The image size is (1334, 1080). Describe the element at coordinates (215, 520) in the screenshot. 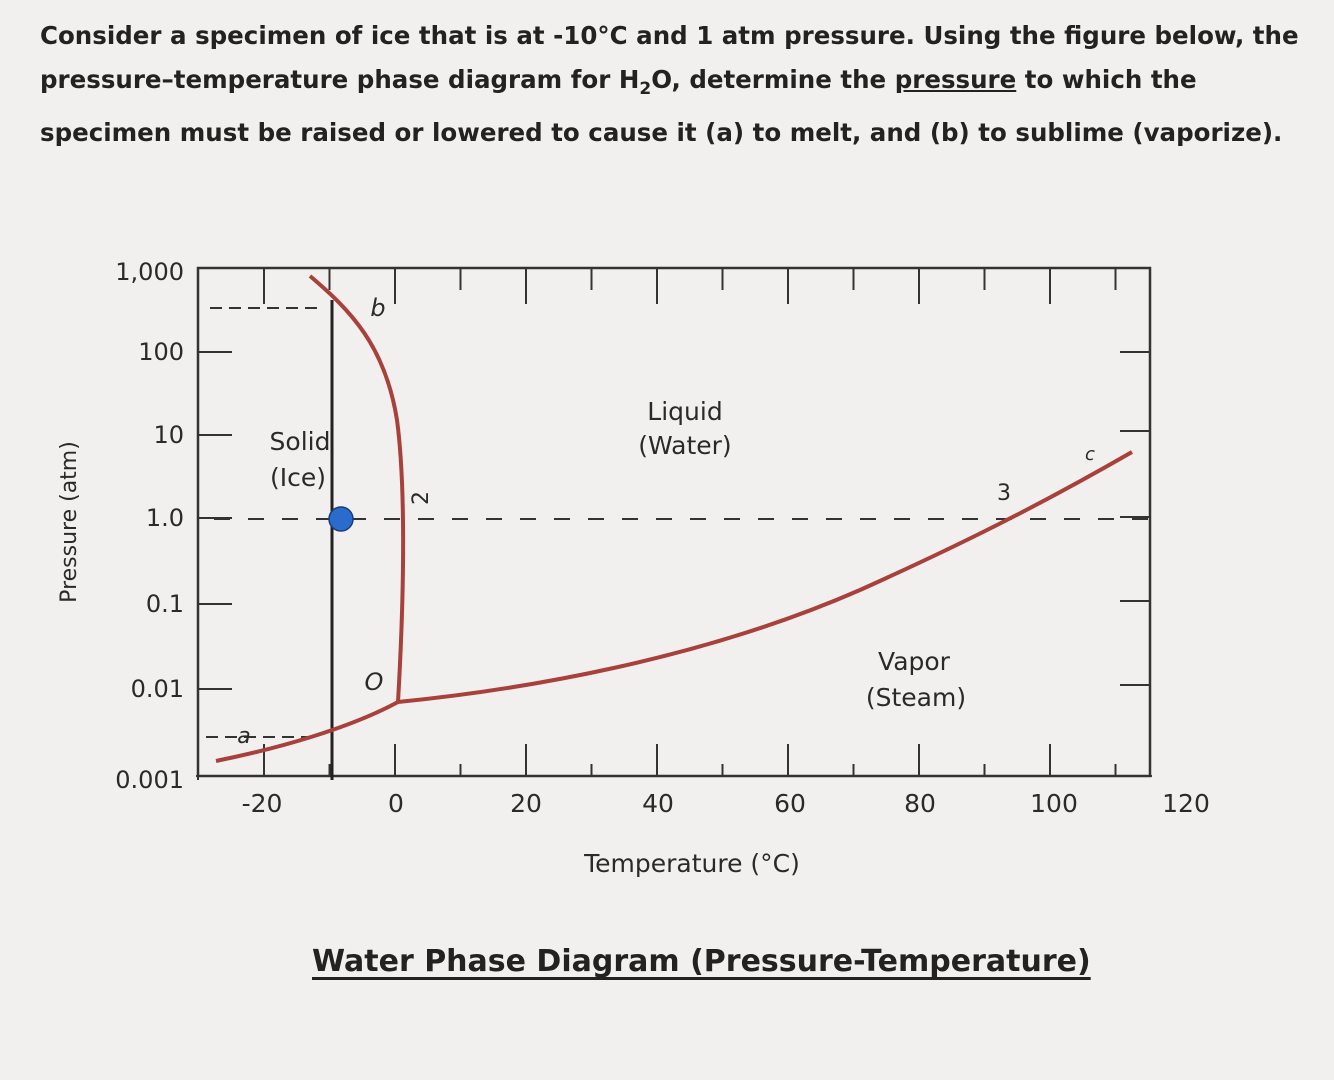

I see `y-tick-marks` at that location.